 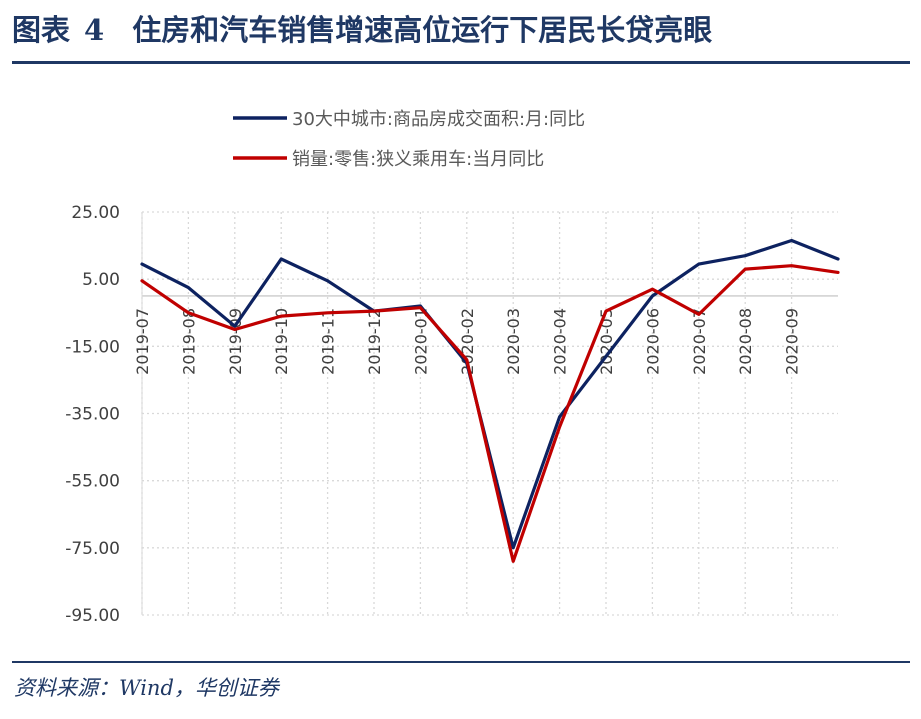 I want to click on legend-label-2: 销量:零售:狭义乘用车:当月同比, so click(x=418, y=159).